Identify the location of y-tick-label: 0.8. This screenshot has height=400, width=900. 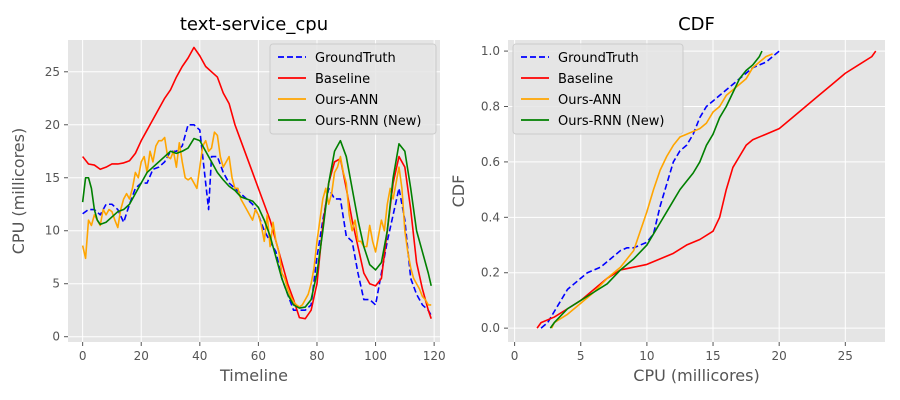
(490, 106).